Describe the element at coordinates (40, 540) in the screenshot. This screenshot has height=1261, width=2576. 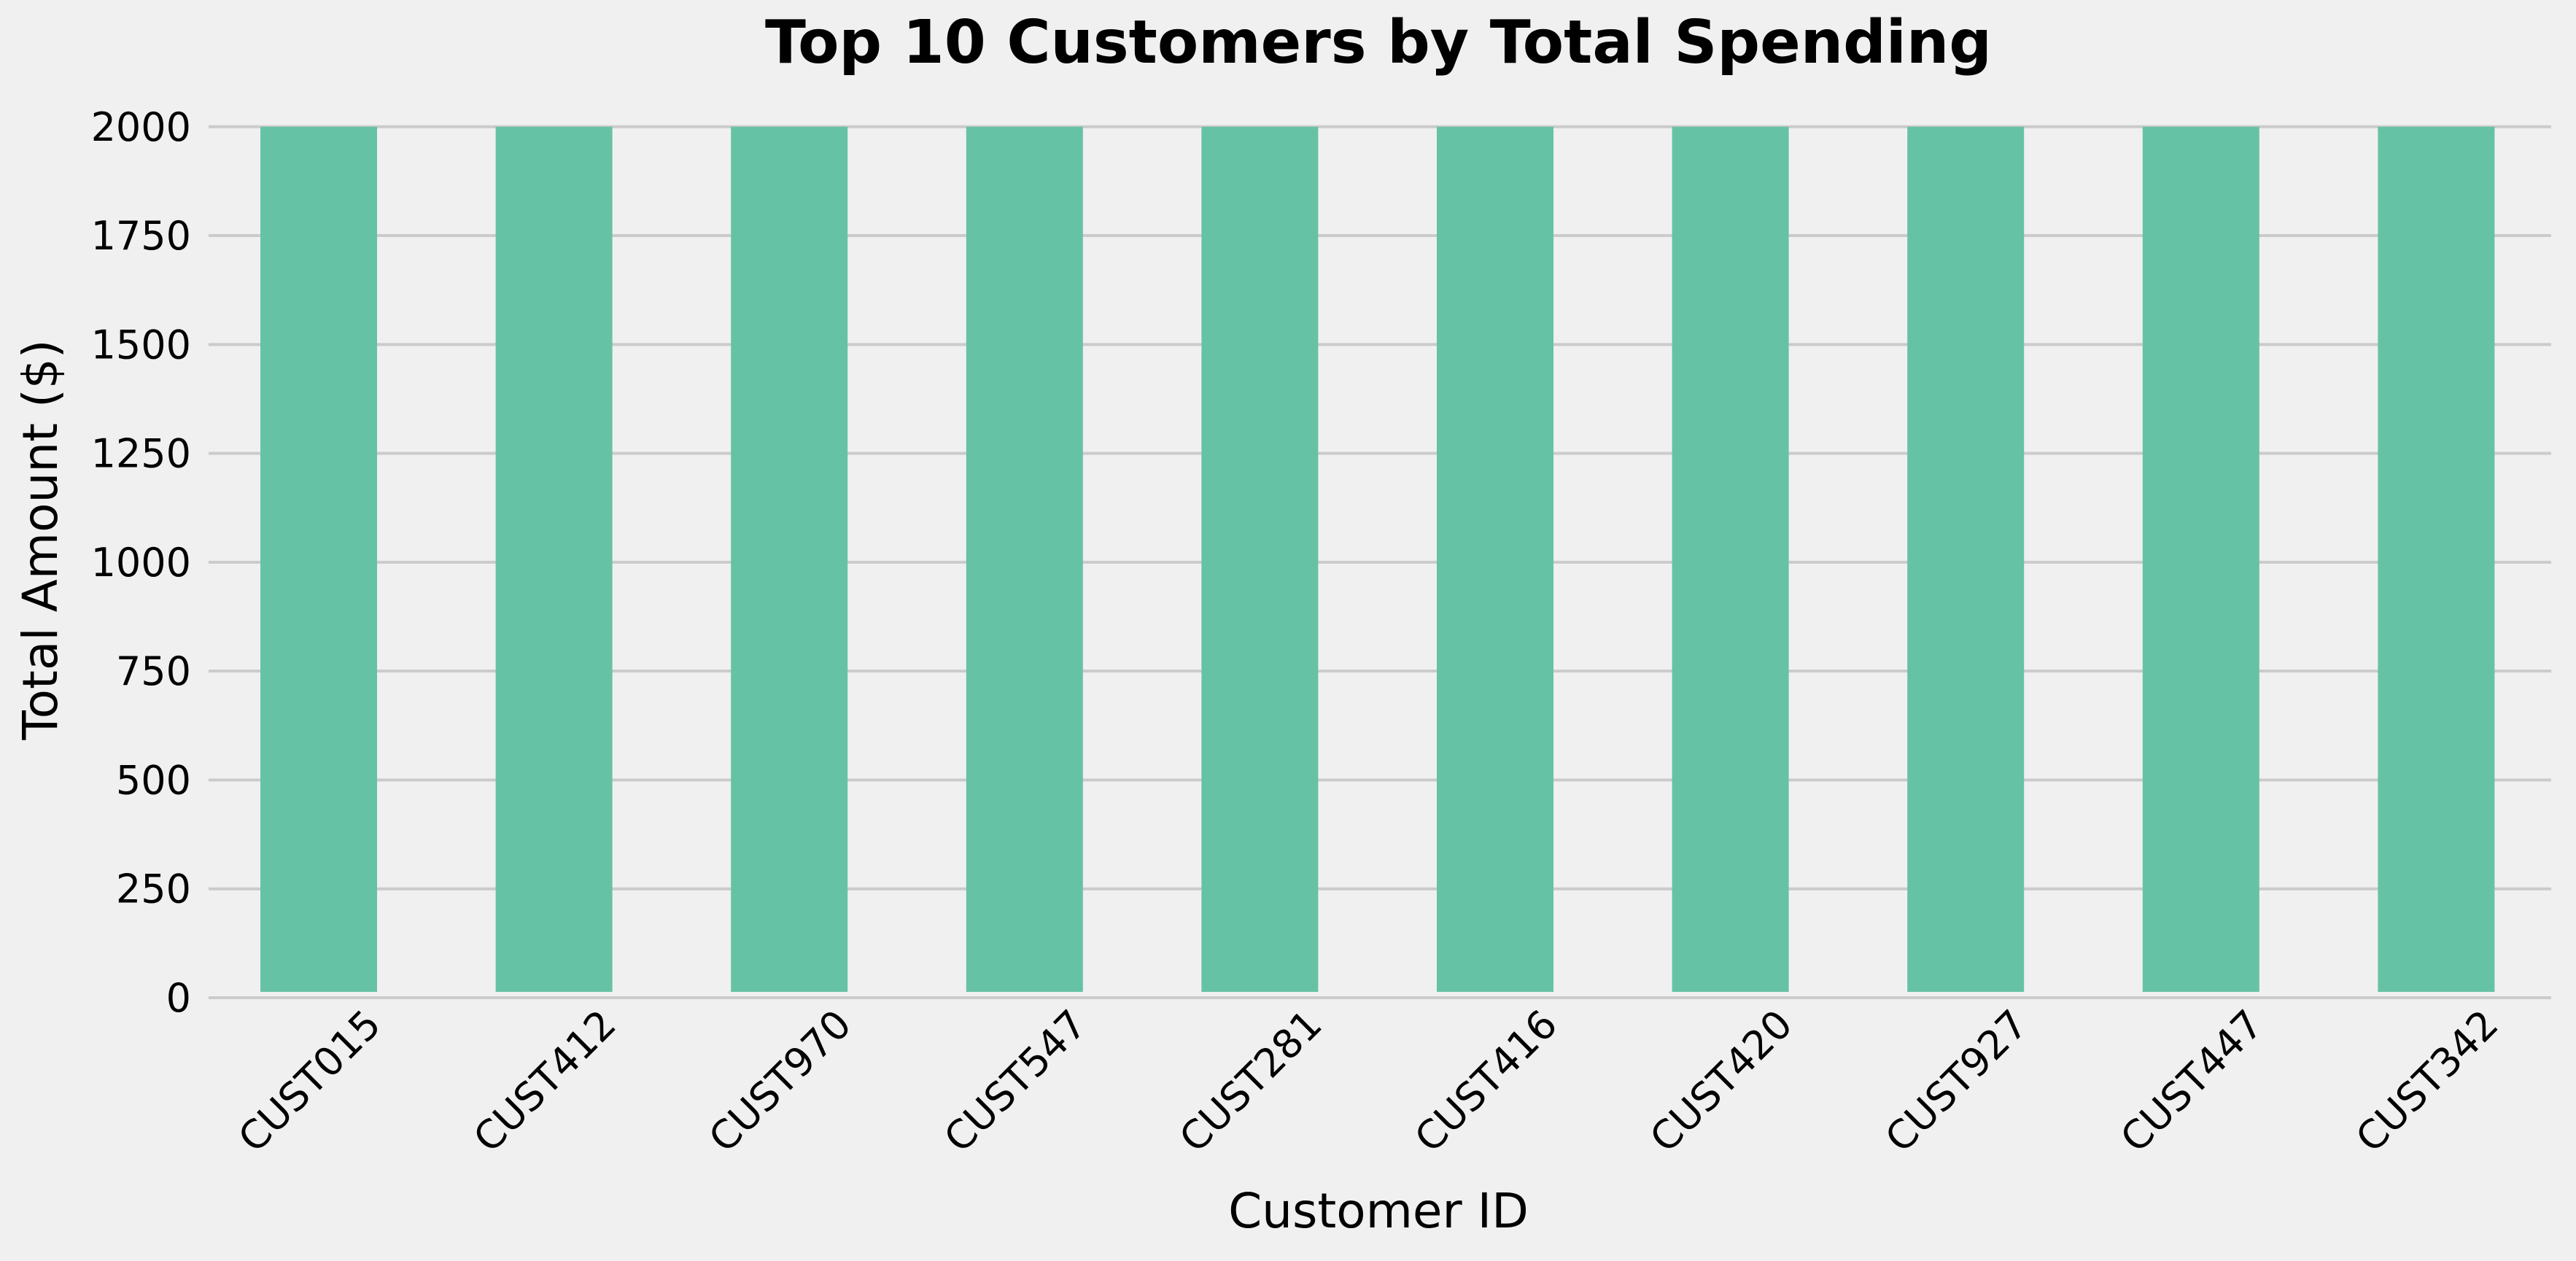
I see `y-axis-label: Total Amount ($)` at that location.